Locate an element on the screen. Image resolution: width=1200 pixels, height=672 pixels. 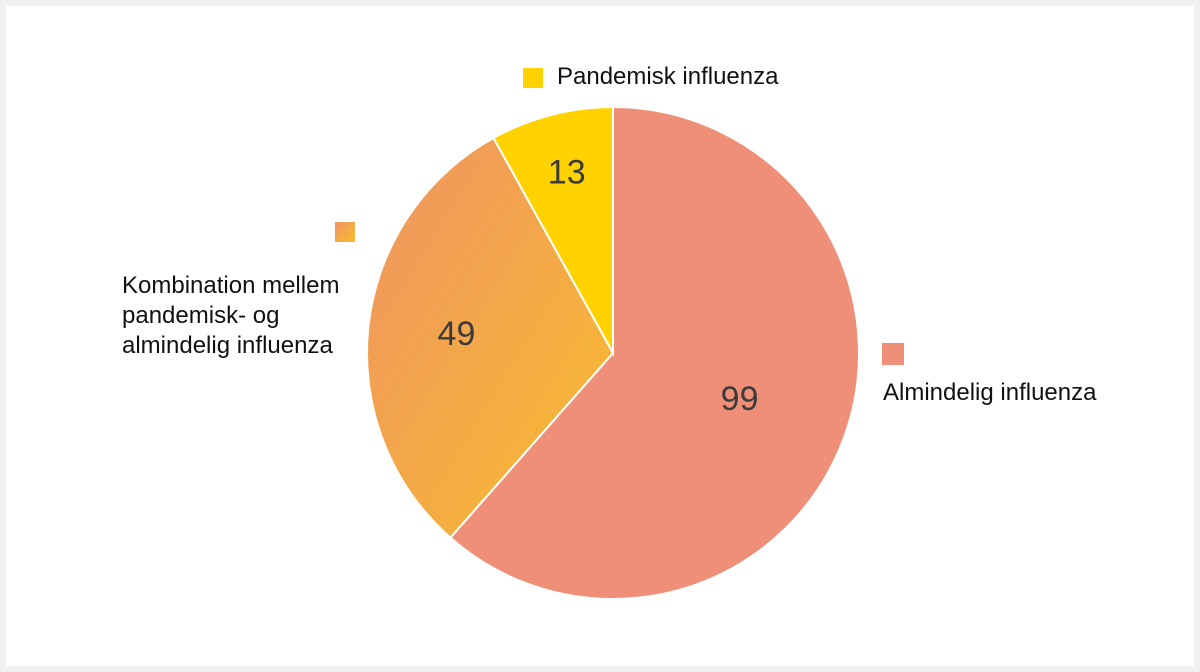
data-label-almindelig-influenza: 99 is located at coordinates (740, 399).